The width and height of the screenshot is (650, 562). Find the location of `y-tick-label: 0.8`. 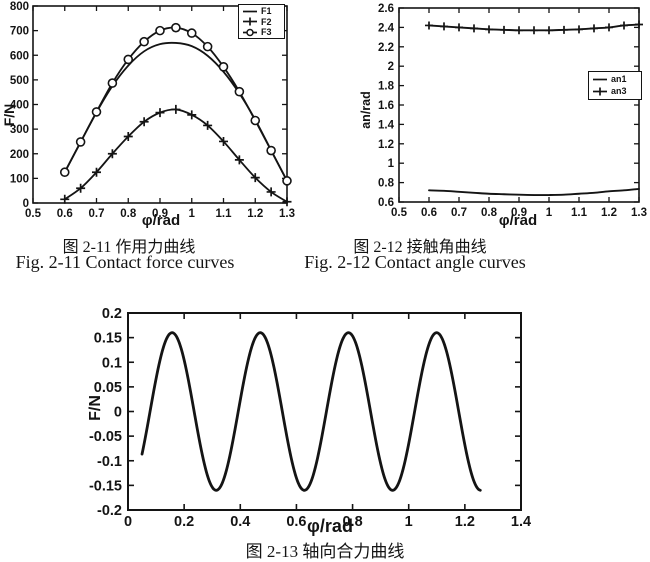

y-tick-label: 0.8 is located at coordinates (386, 184).